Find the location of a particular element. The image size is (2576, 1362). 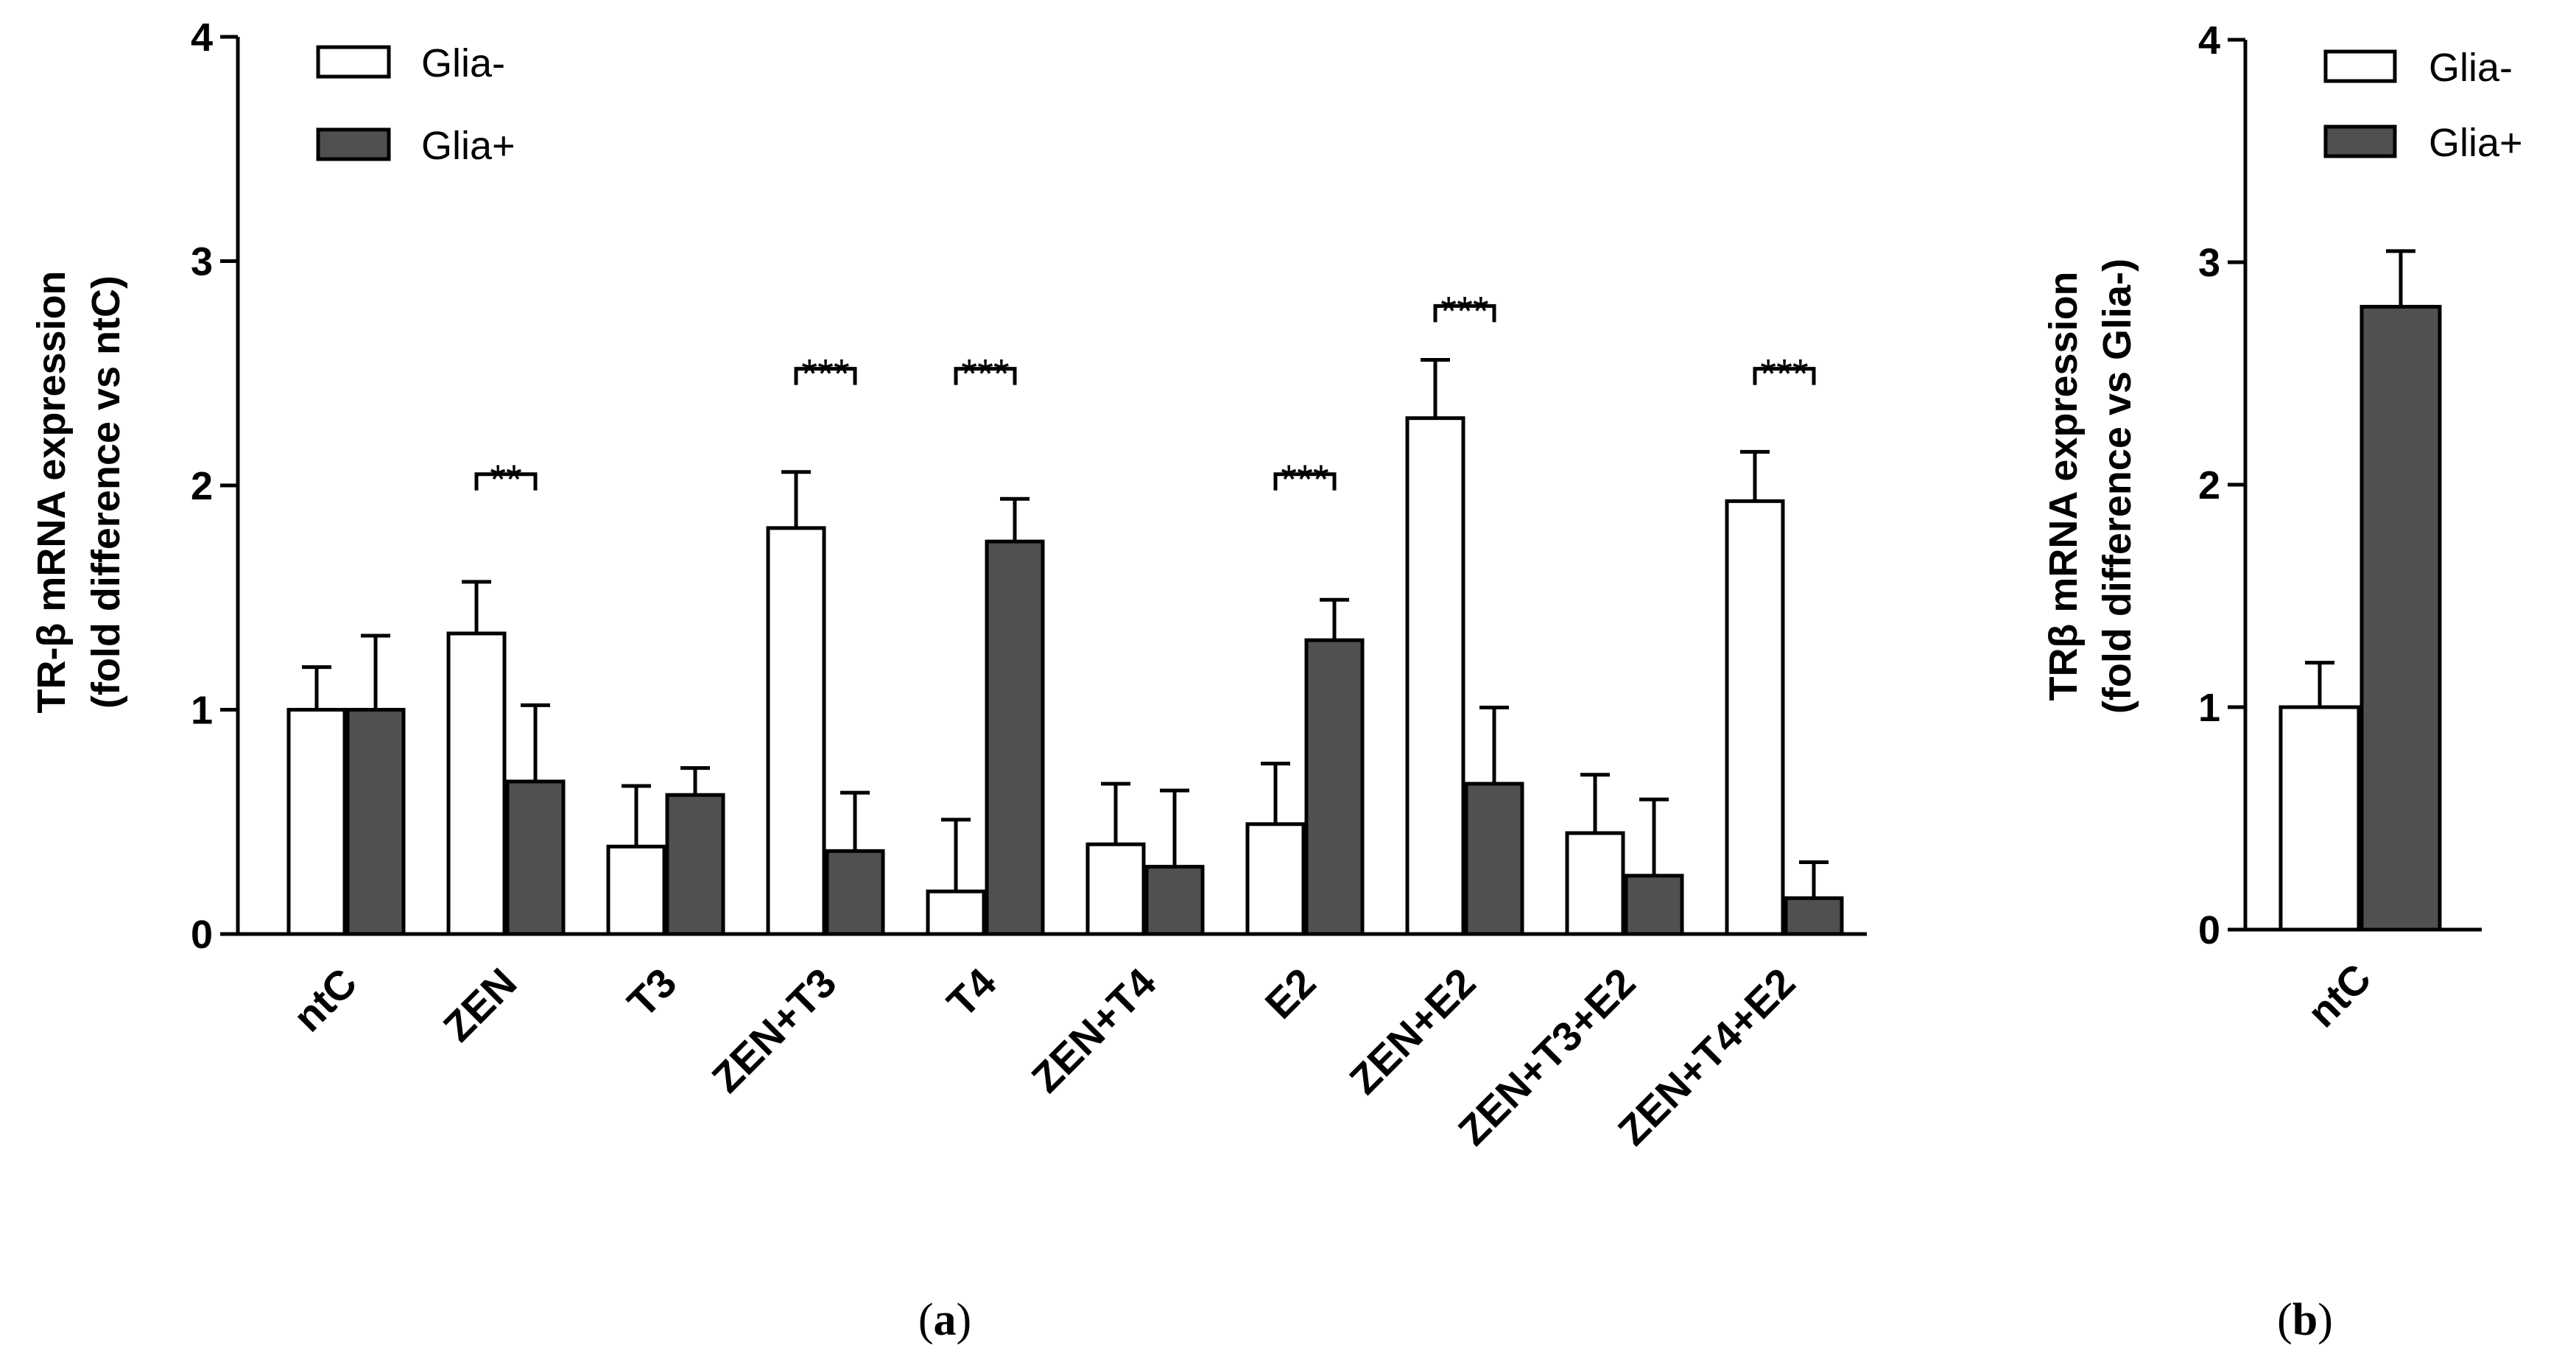

panel-a-category-label-t3: T3 is located at coordinates (652, 992).